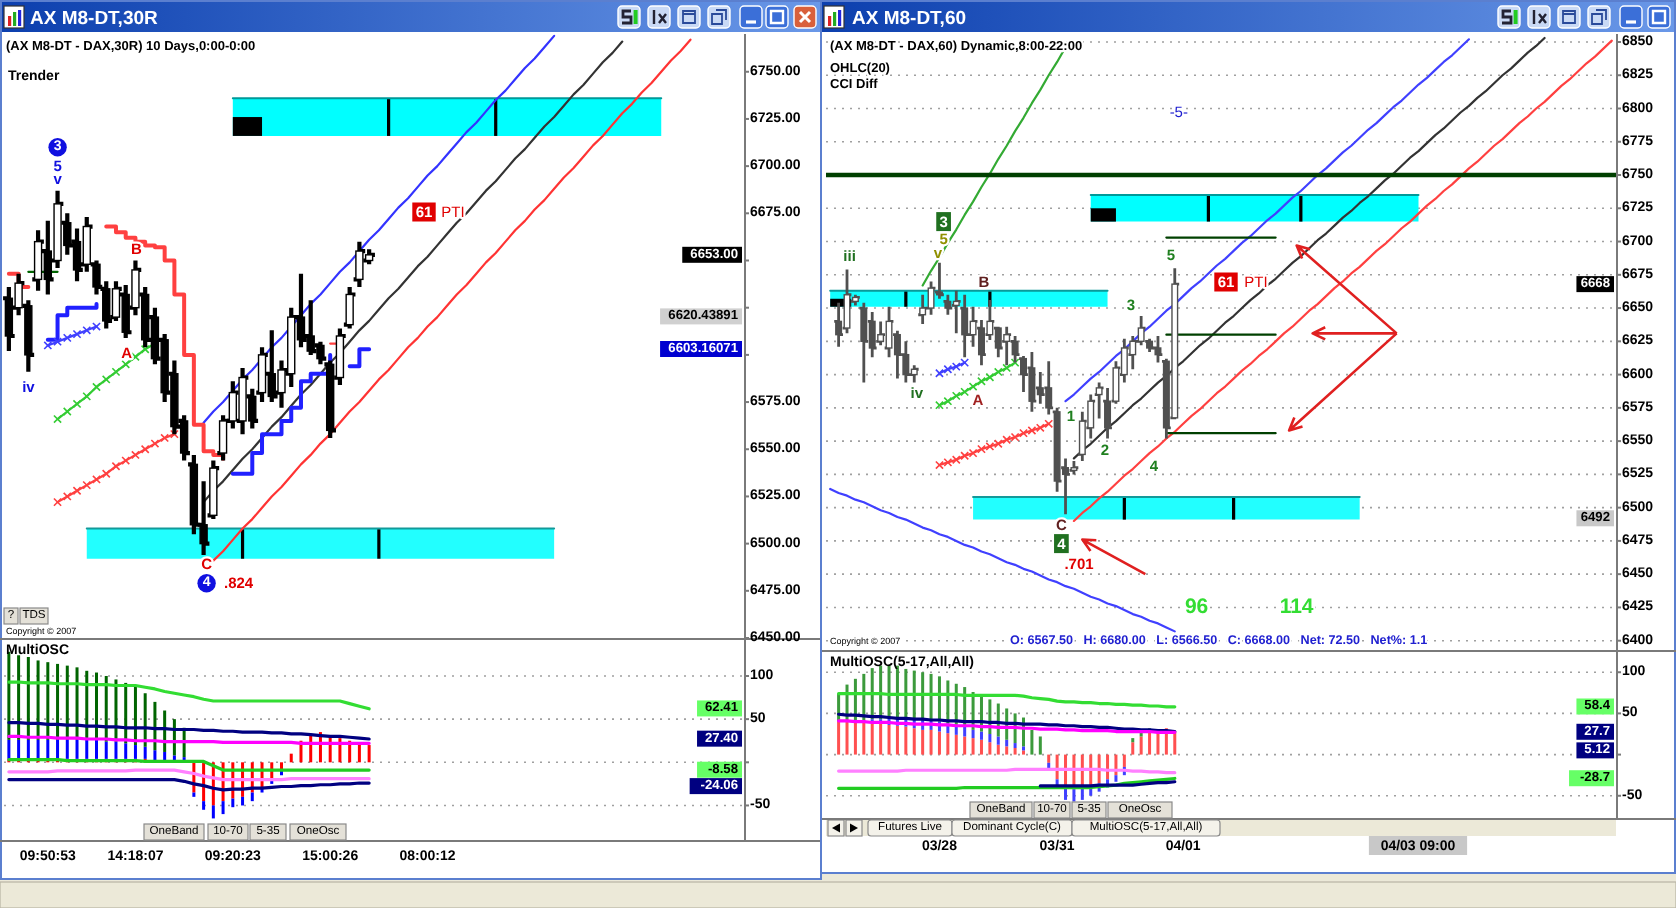  I want to click on annotation: 114, so click(1296, 607).